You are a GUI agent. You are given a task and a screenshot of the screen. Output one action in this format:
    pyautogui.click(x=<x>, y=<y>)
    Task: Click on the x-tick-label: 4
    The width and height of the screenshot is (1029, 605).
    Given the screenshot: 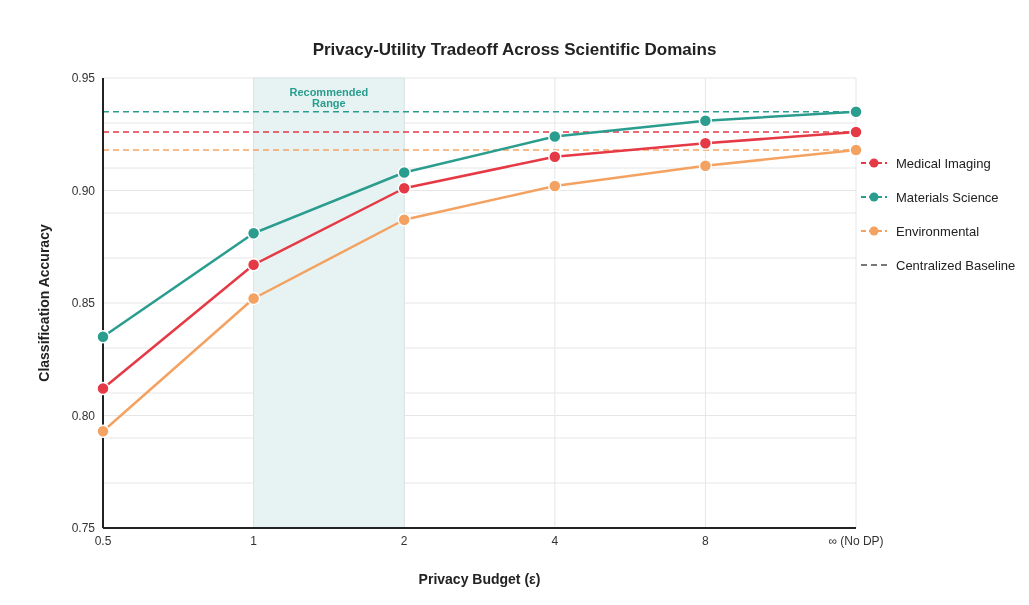 What is the action you would take?
    pyautogui.click(x=555, y=540)
    